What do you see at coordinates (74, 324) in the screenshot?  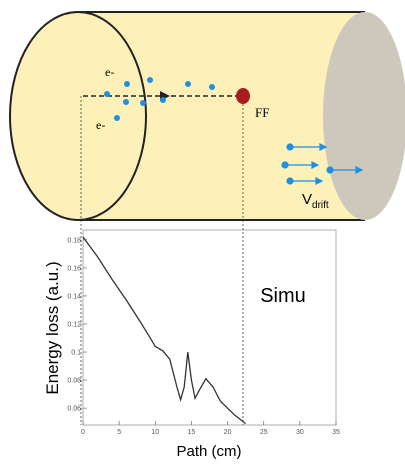 I see `y-tick-label: 0.12` at bounding box center [74, 324].